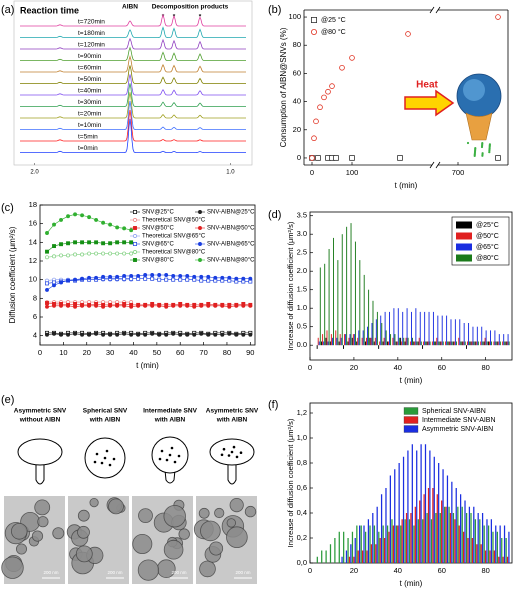  Describe the element at coordinates (479, 126) in the screenshot. I see `bulb-stem` at that location.